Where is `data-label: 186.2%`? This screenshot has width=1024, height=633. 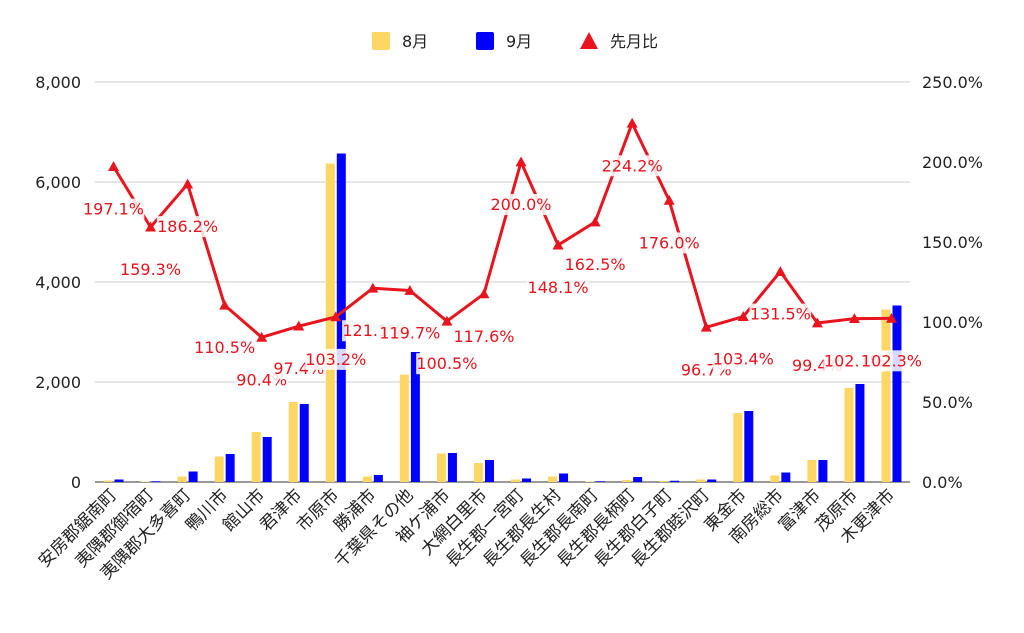
data-label: 186.2% is located at coordinates (187, 226).